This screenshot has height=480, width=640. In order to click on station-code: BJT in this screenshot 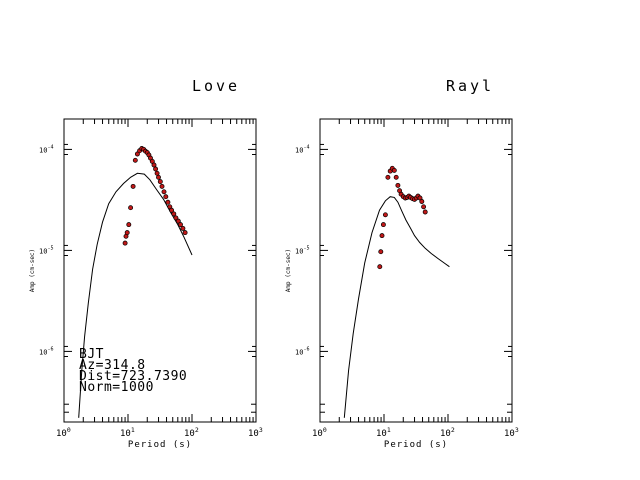, I will do `click(91, 354)`.